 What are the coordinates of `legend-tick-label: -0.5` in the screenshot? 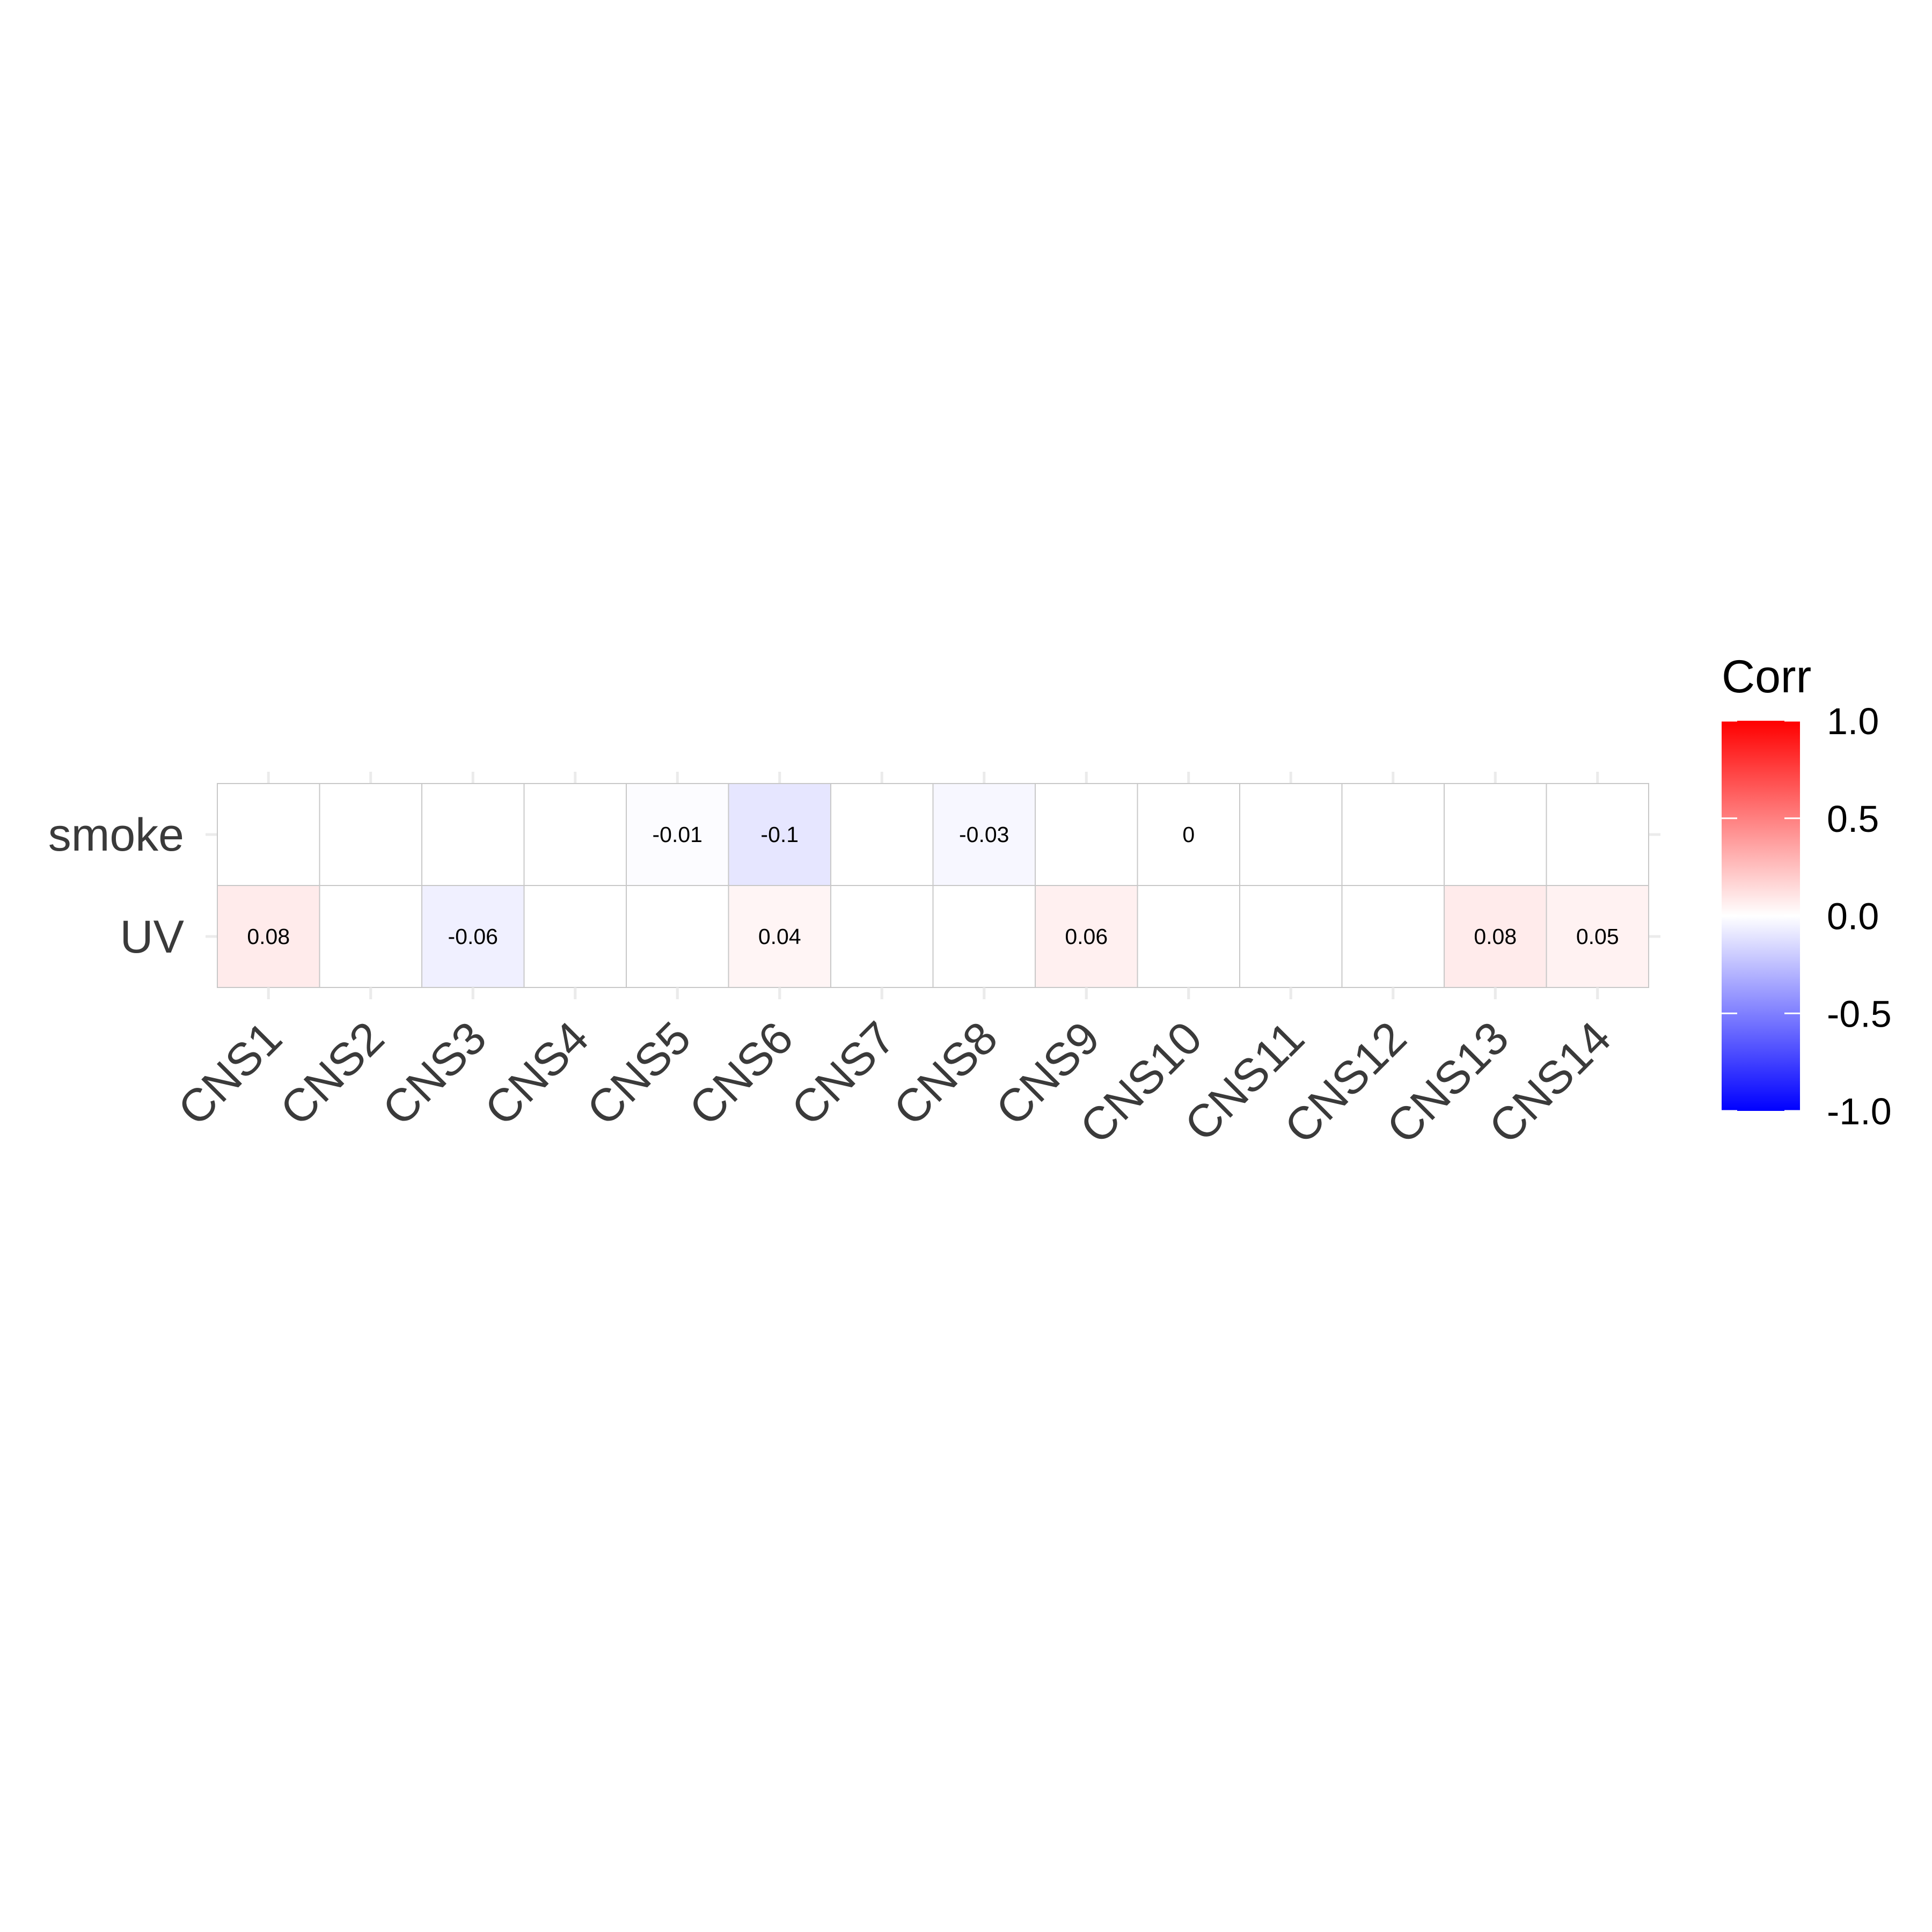 It's located at (1859, 1014).